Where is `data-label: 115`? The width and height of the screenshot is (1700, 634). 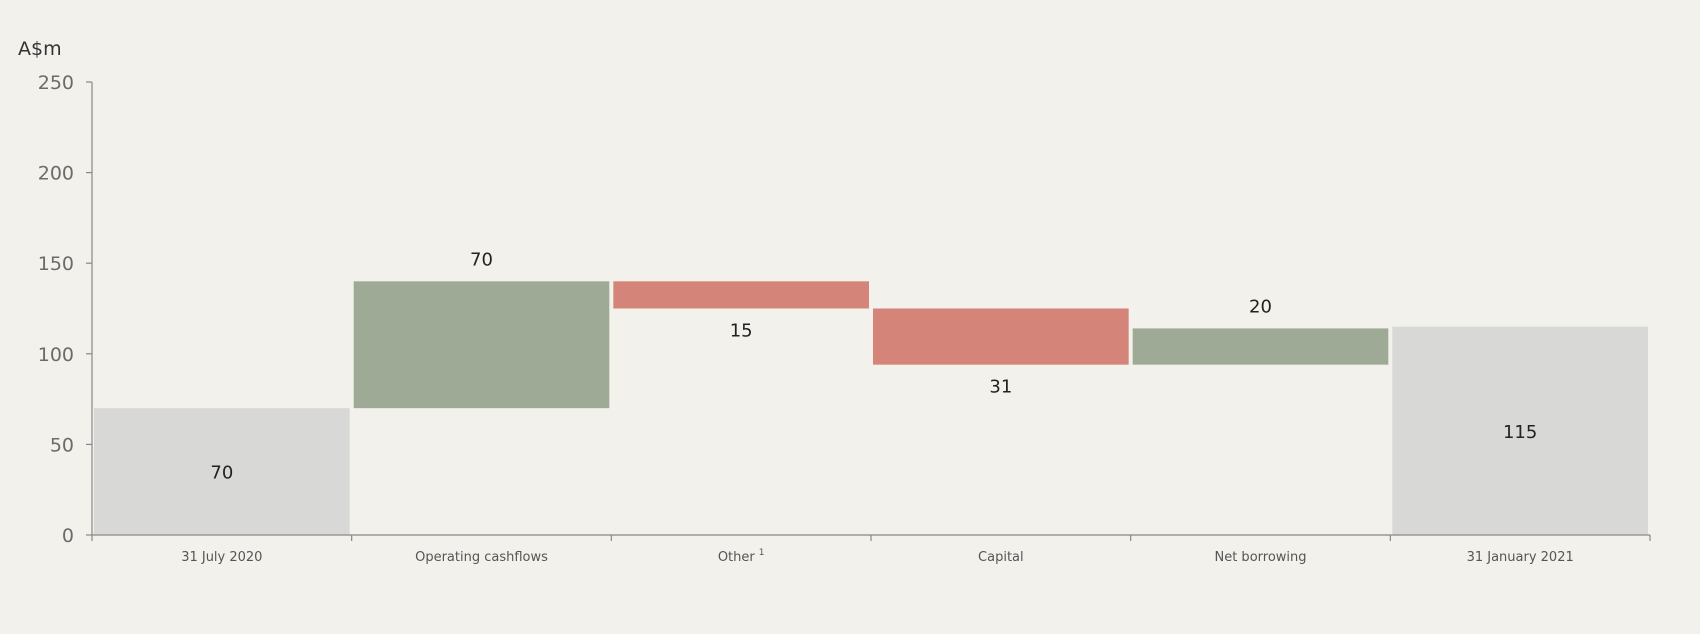 data-label: 115 is located at coordinates (1520, 432).